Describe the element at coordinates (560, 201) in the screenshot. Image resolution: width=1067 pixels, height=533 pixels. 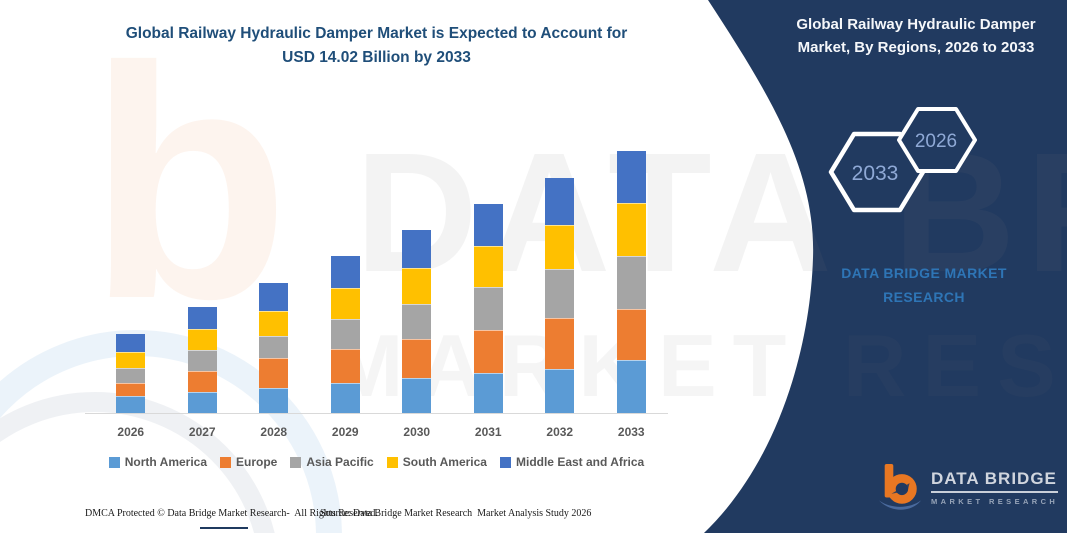
I see `segment-middle-east-and-africa-2032` at that location.